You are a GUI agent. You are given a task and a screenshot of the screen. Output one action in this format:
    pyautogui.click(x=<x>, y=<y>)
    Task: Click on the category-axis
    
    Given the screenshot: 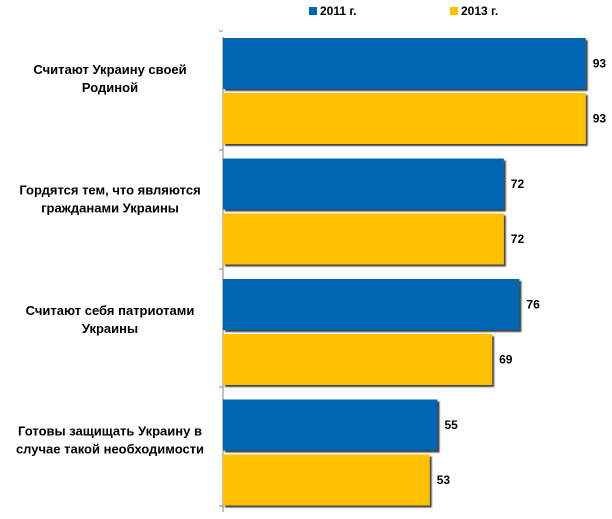 What is the action you would take?
    pyautogui.click(x=221, y=271)
    